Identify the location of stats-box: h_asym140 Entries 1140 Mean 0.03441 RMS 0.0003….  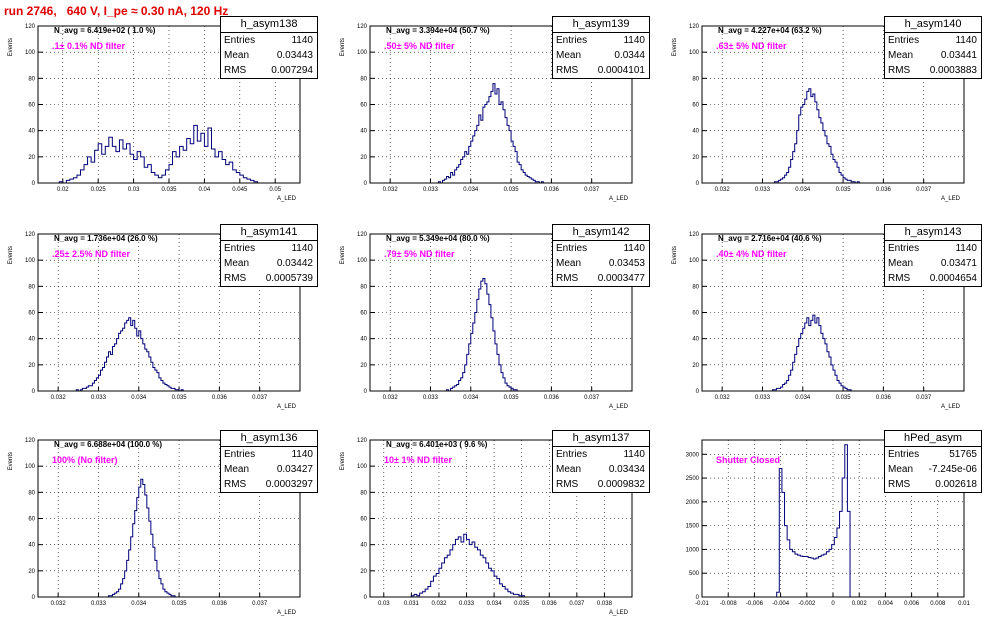
(933, 47).